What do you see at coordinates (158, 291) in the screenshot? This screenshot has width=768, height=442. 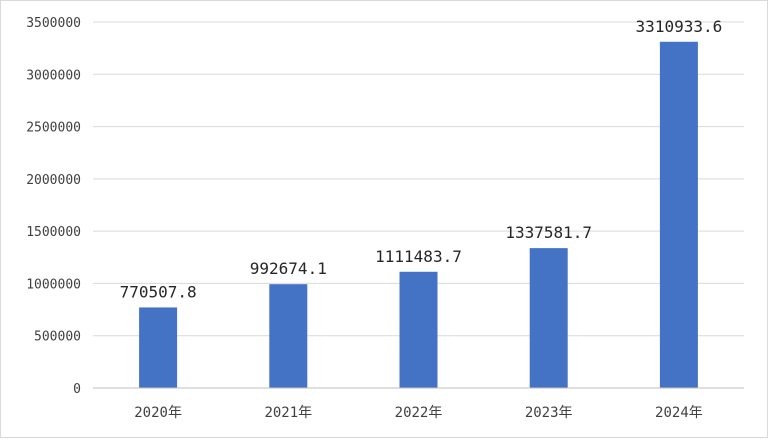 I see `data-label: 770507.8` at bounding box center [158, 291].